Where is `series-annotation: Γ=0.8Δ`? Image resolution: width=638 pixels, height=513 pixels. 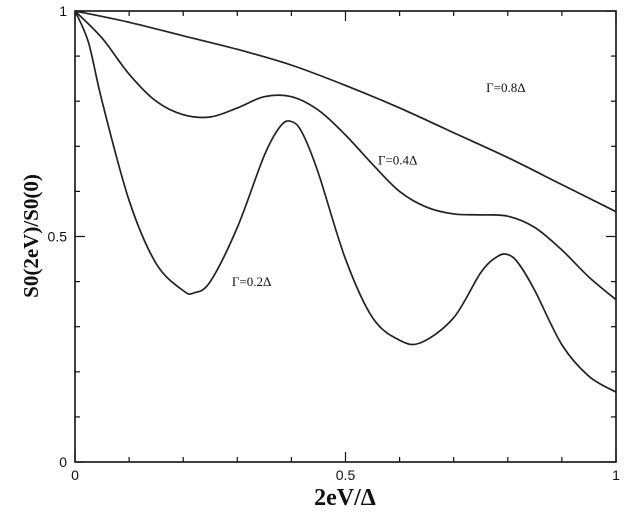
series-annotation: Γ=0.8Δ is located at coordinates (505, 87).